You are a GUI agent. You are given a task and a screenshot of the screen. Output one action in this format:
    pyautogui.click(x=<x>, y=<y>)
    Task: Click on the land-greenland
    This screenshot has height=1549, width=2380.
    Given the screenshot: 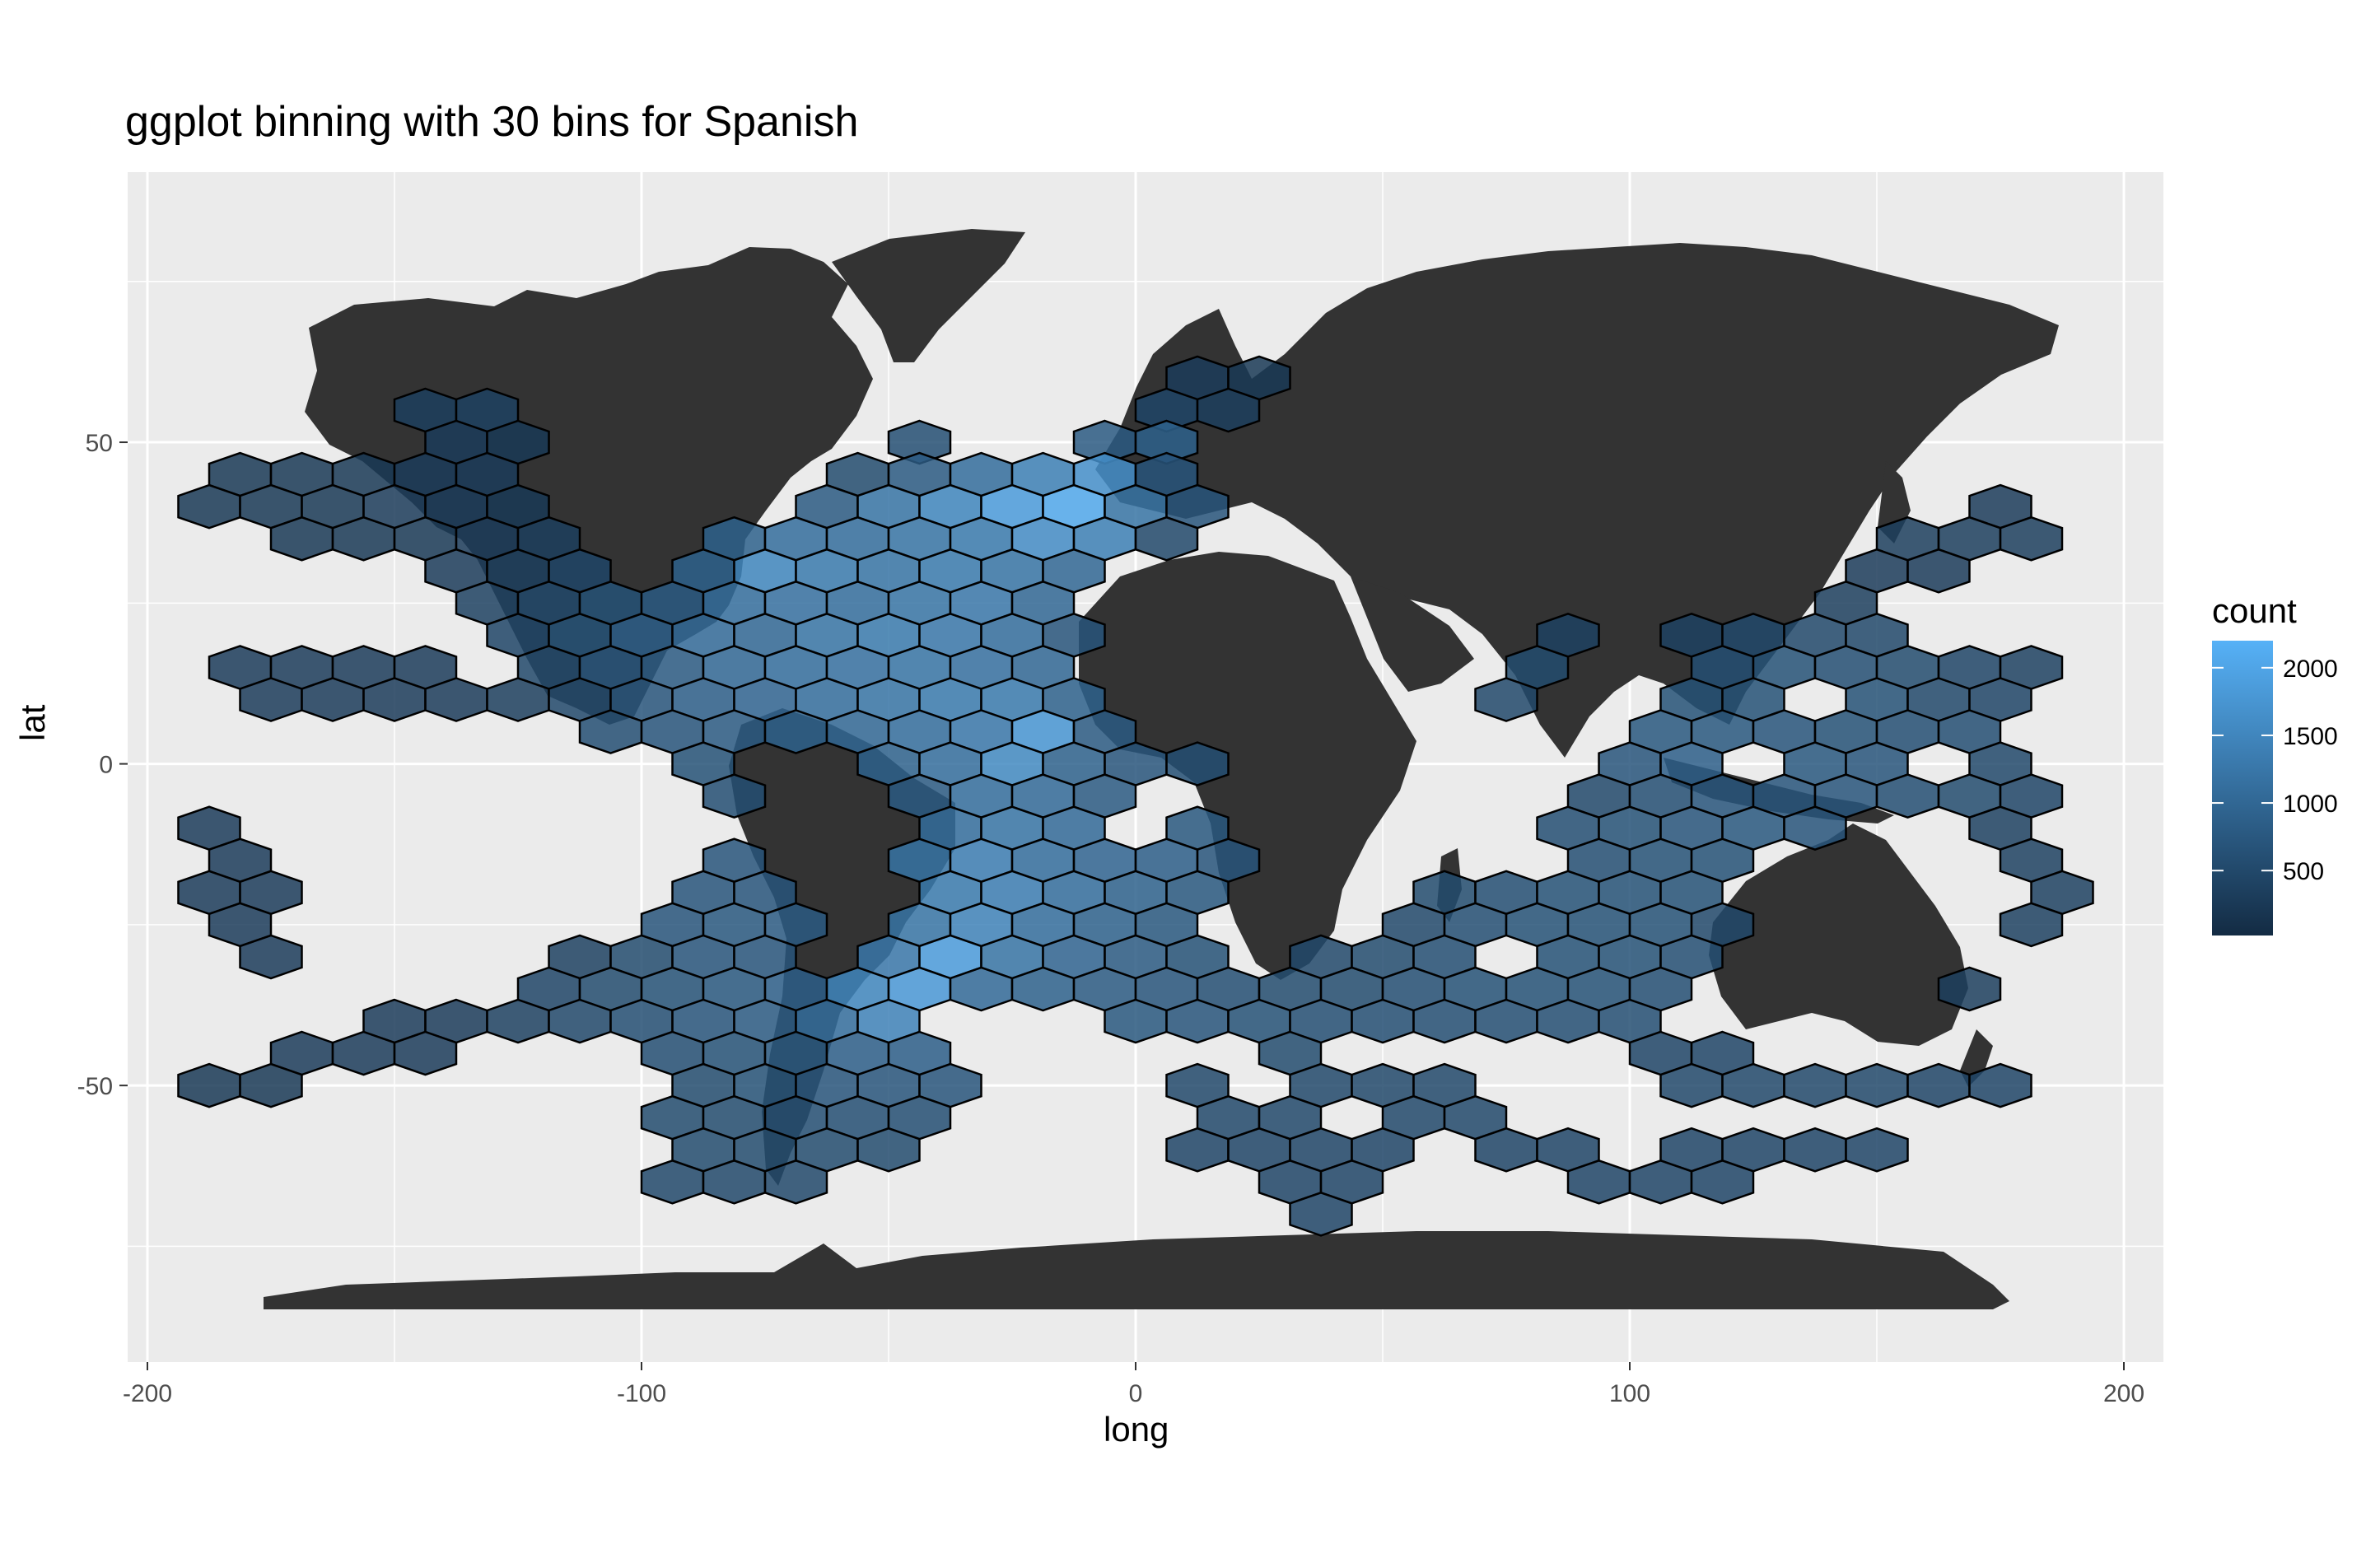 What is the action you would take?
    pyautogui.click(x=928, y=295)
    